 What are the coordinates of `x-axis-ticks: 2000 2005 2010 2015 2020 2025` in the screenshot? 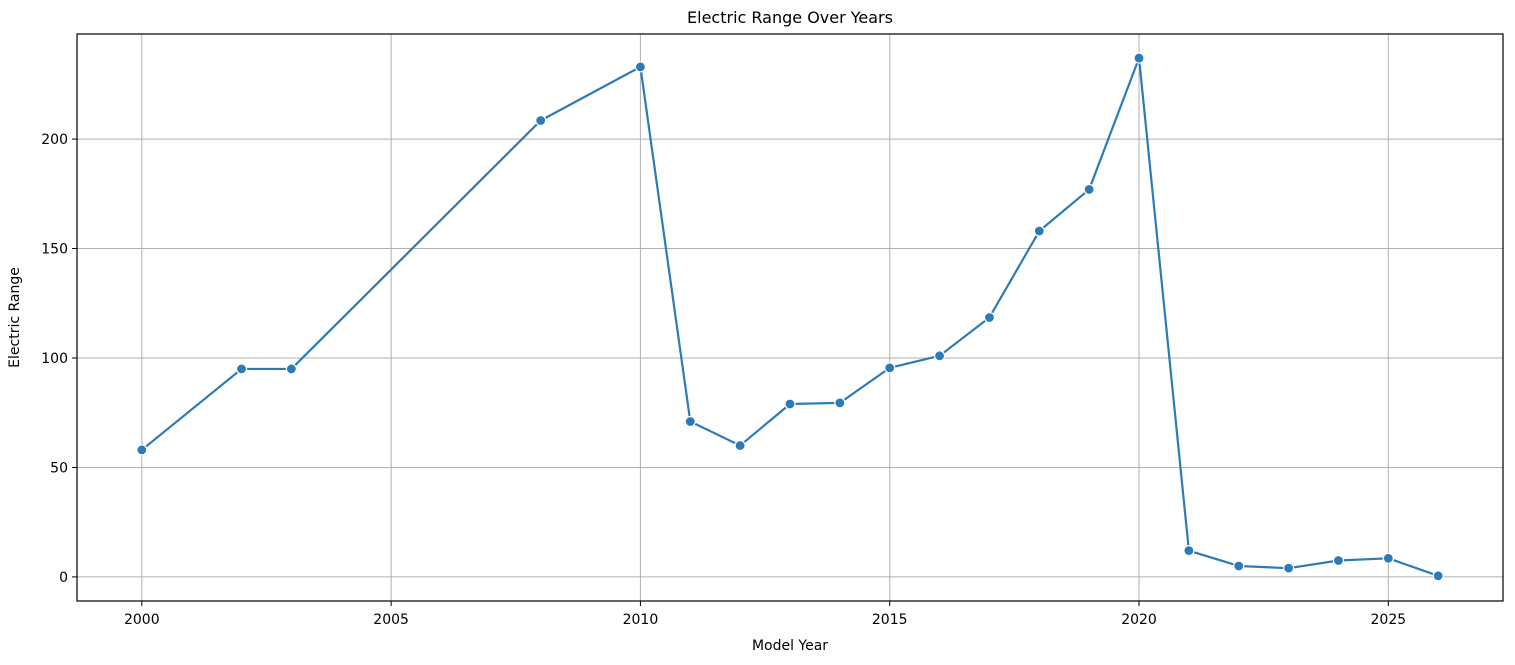 It's located at (765, 614).